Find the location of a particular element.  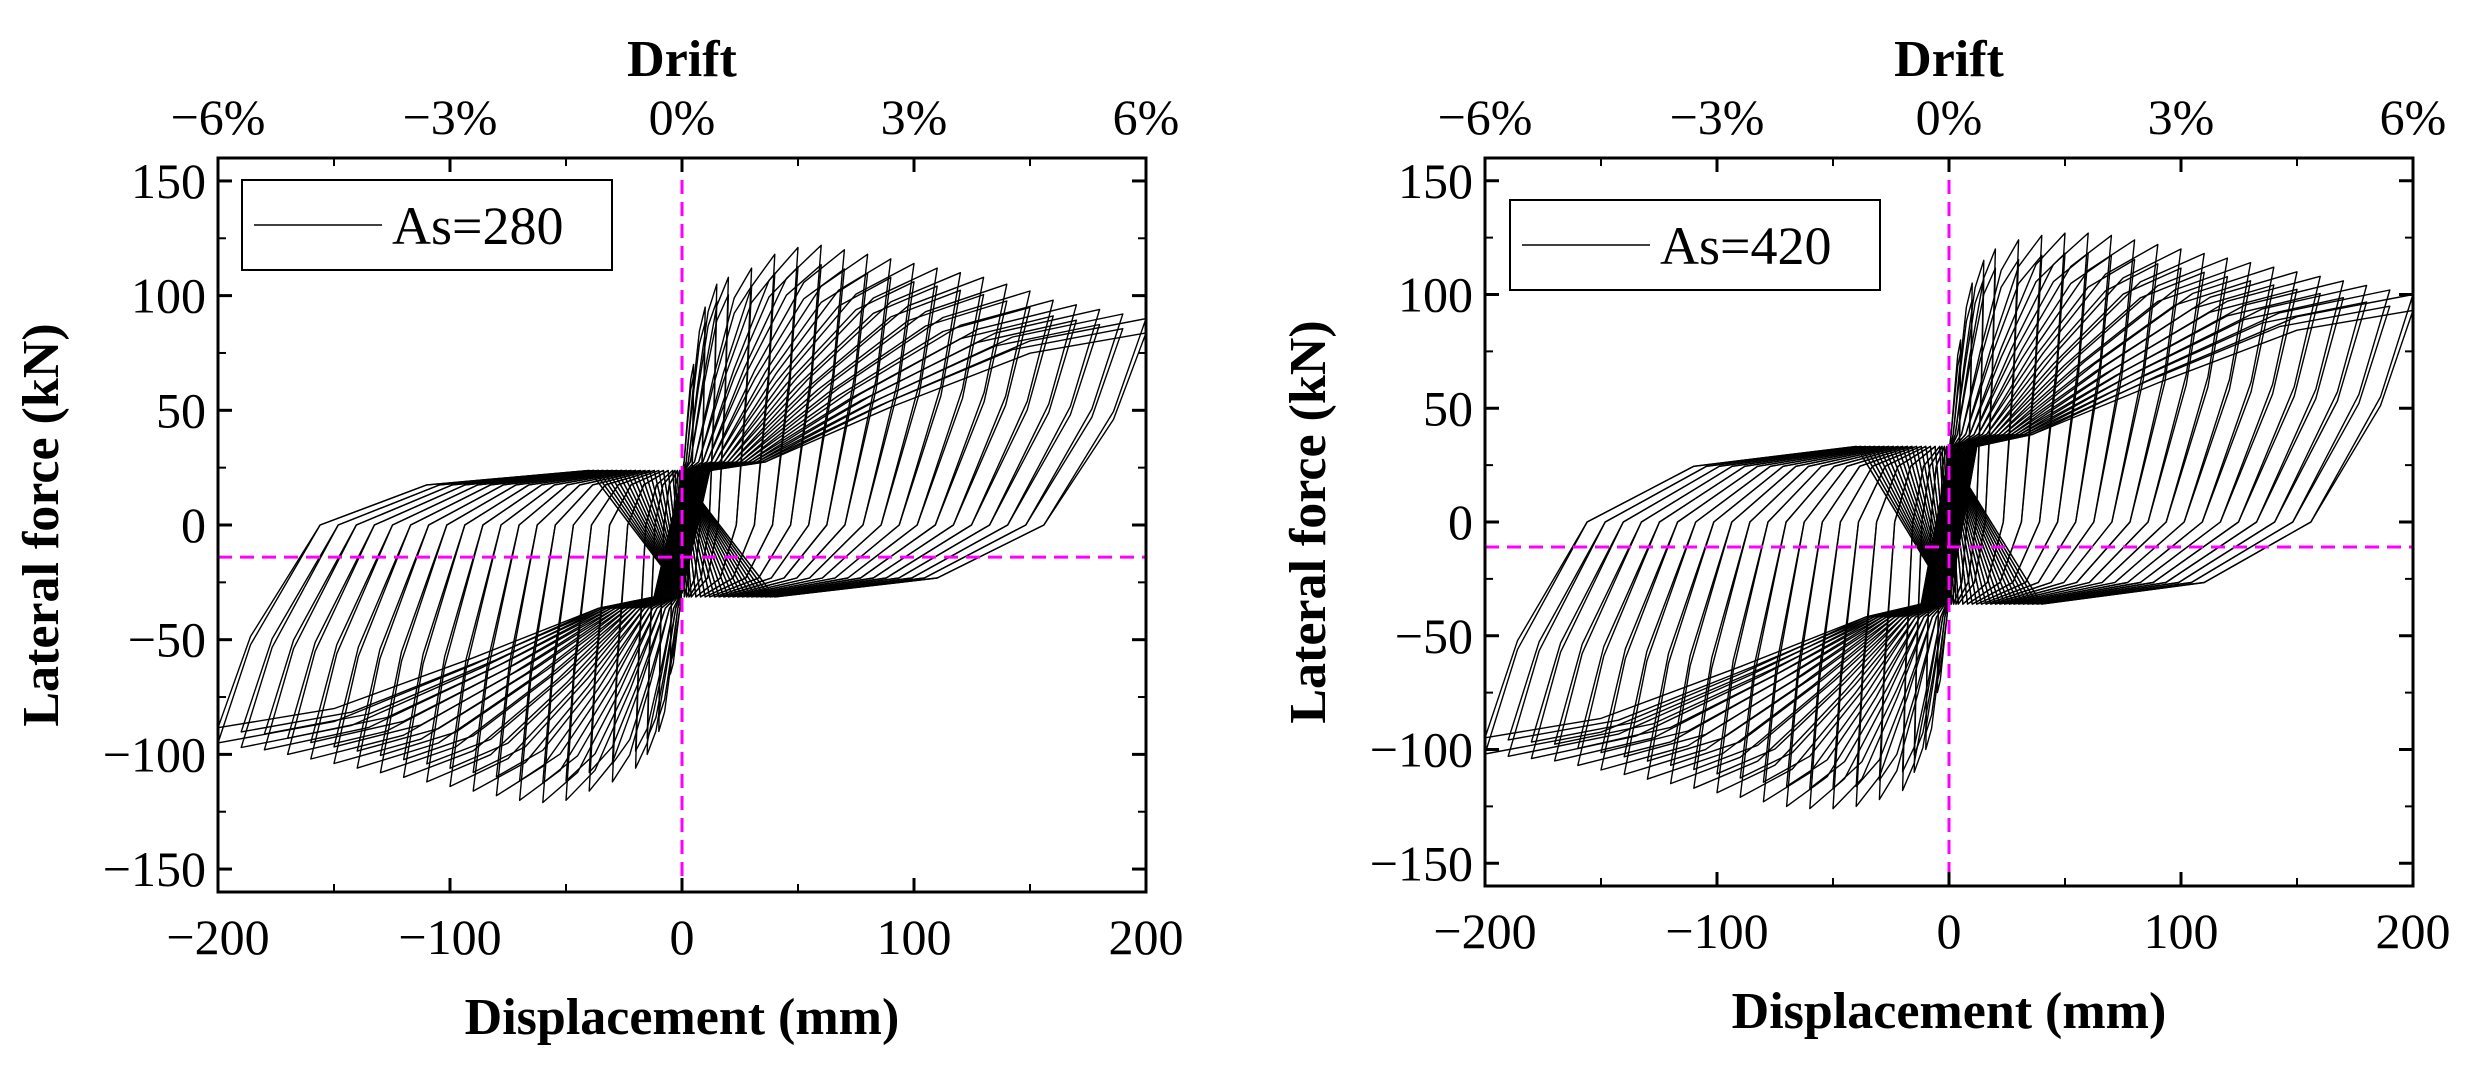

legend: As=280 is located at coordinates (427, 225).